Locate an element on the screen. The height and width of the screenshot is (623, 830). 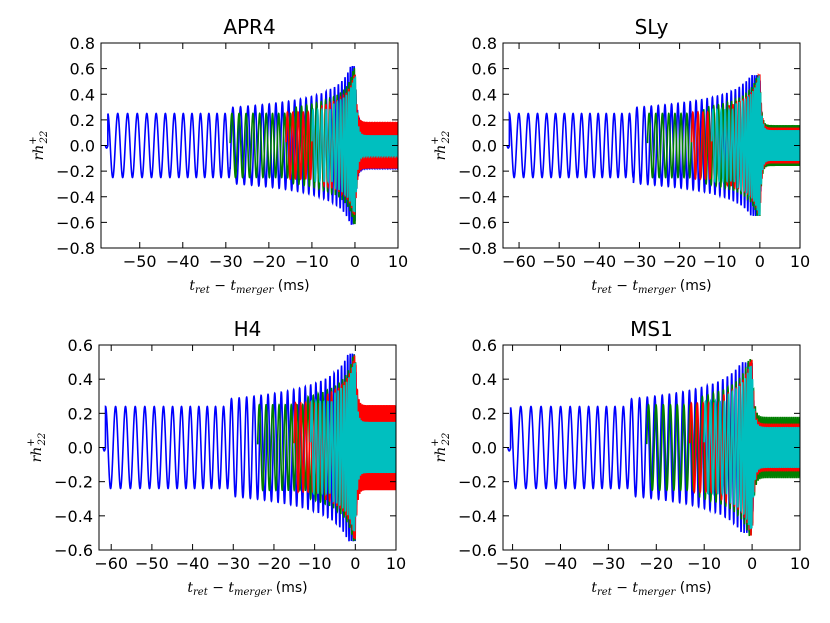
panel-title: H4 is located at coordinates (248, 329).